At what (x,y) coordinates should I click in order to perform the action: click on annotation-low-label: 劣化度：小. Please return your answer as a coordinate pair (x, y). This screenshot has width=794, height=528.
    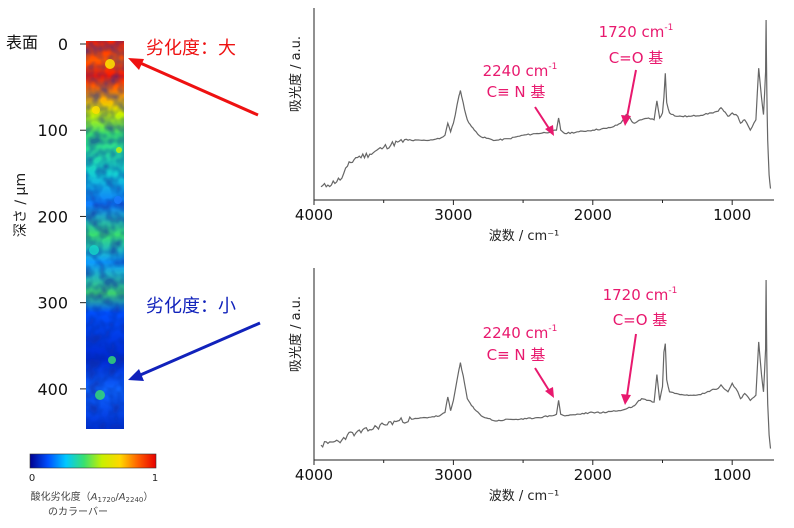
    Looking at the image, I should click on (191, 306).